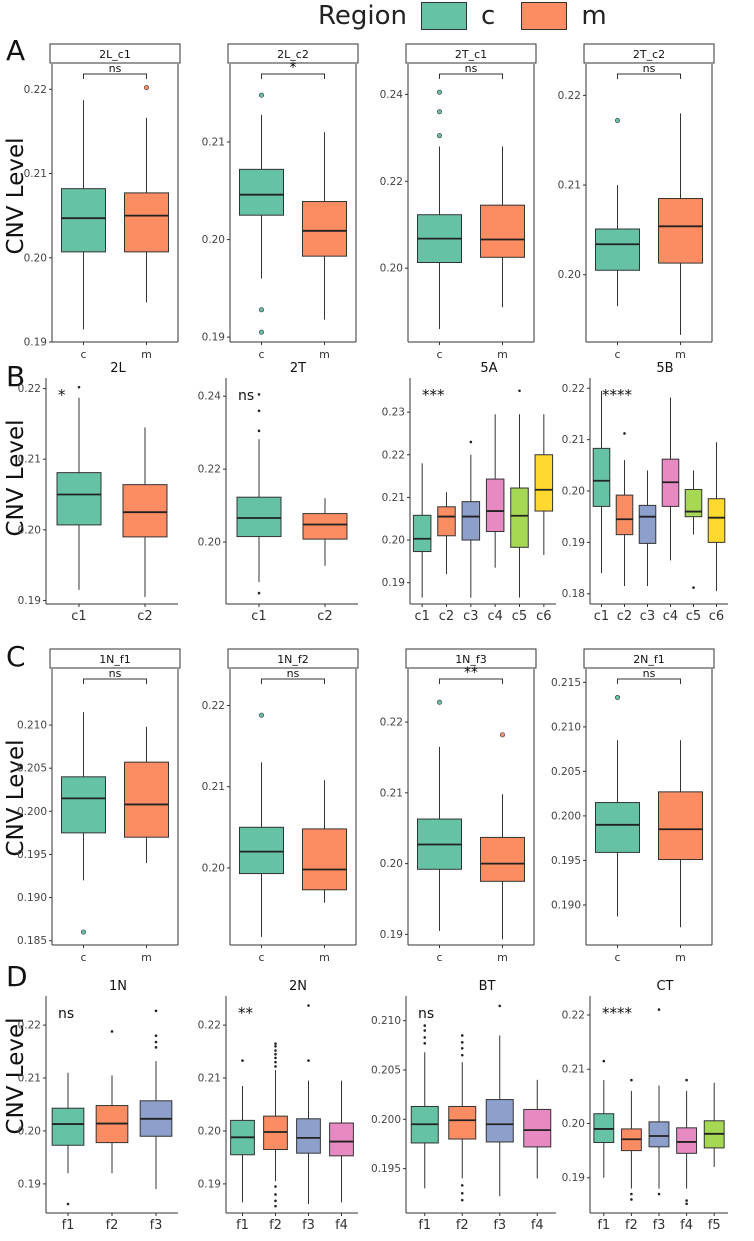  I want to click on legend-label-m: m, so click(594, 16).